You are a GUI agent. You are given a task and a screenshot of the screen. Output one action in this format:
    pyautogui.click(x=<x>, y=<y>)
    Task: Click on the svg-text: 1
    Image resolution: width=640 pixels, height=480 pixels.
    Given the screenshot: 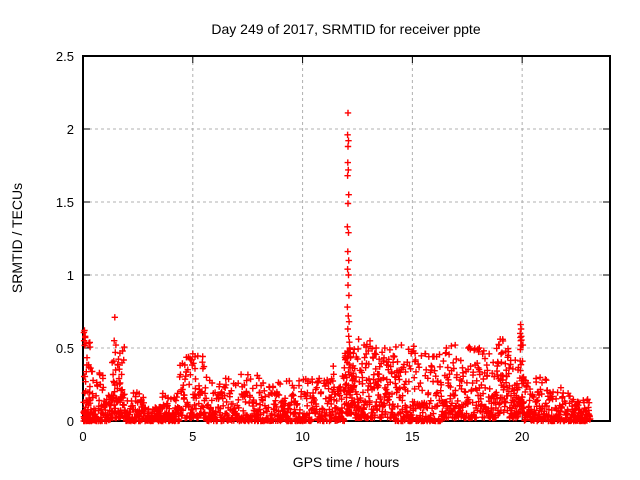 What is the action you would take?
    pyautogui.click(x=70, y=275)
    